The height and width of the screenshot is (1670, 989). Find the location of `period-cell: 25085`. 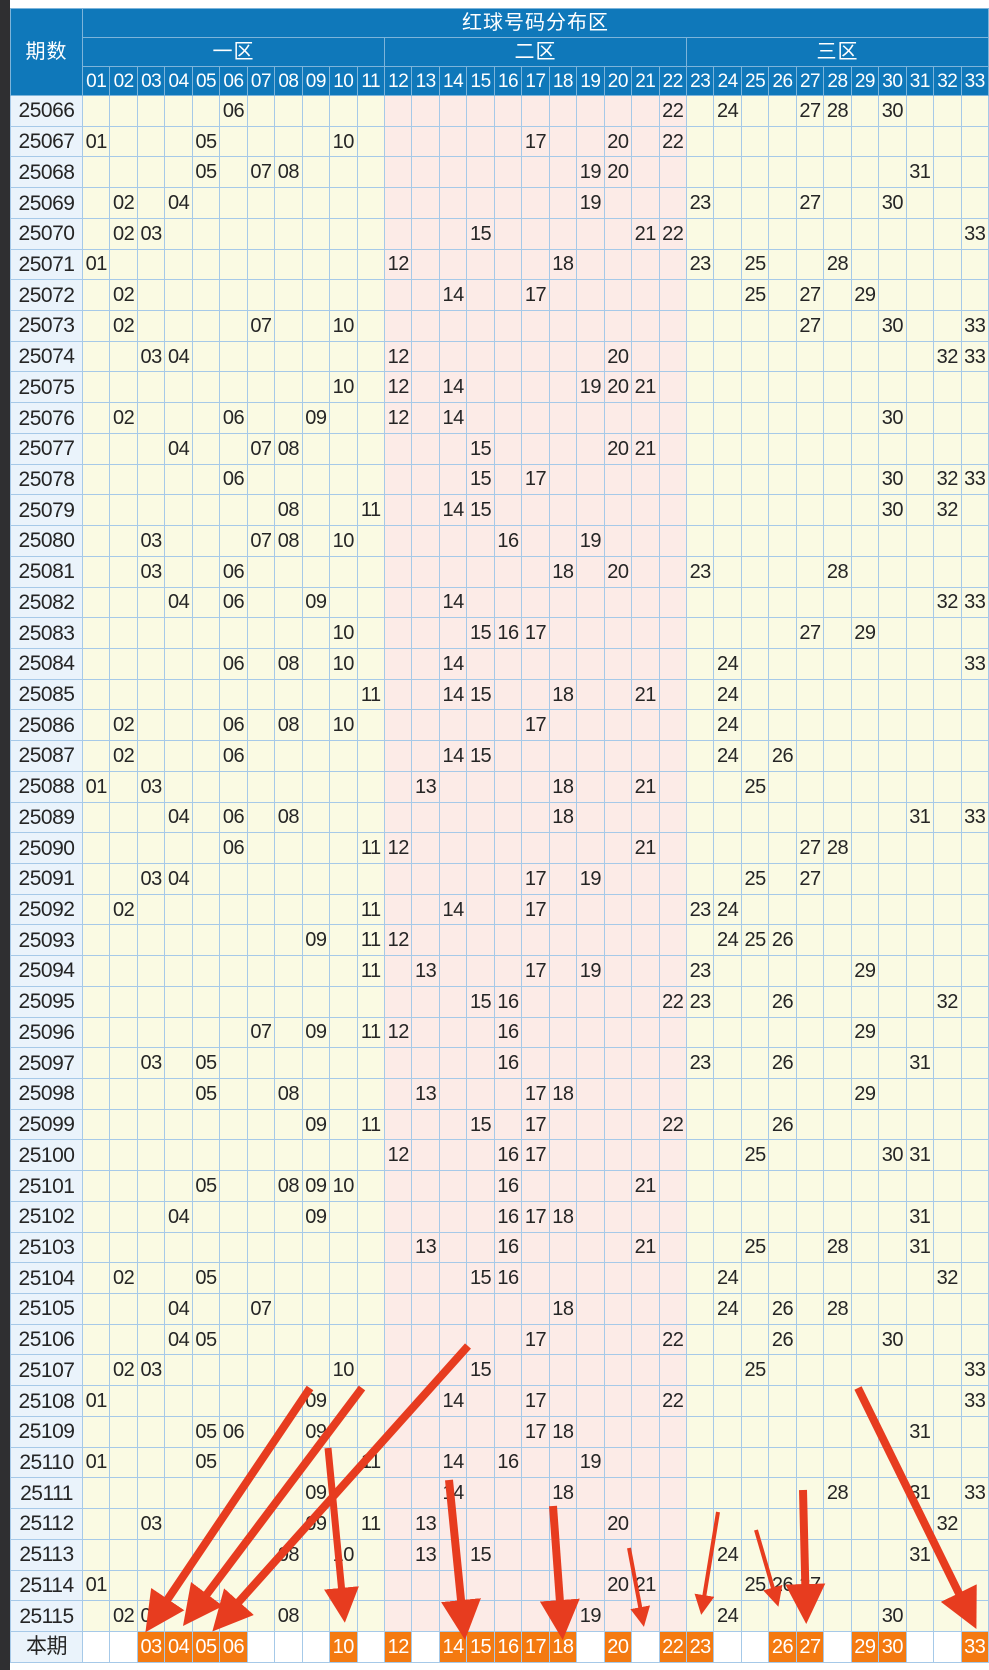

period-cell: 25085 is located at coordinates (46, 694).